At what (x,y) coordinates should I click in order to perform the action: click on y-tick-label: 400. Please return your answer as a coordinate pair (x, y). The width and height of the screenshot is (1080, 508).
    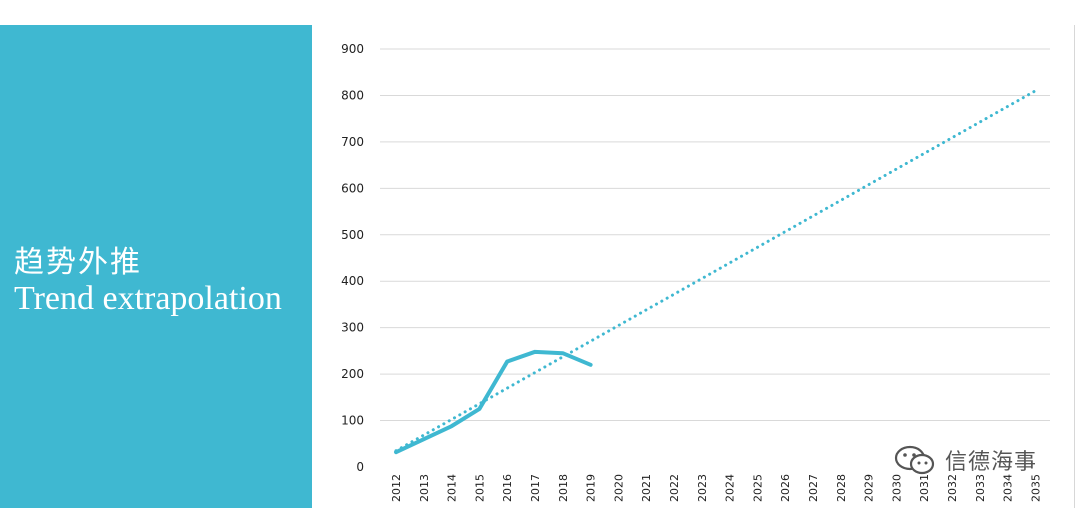
    Looking at the image, I should click on (352, 281).